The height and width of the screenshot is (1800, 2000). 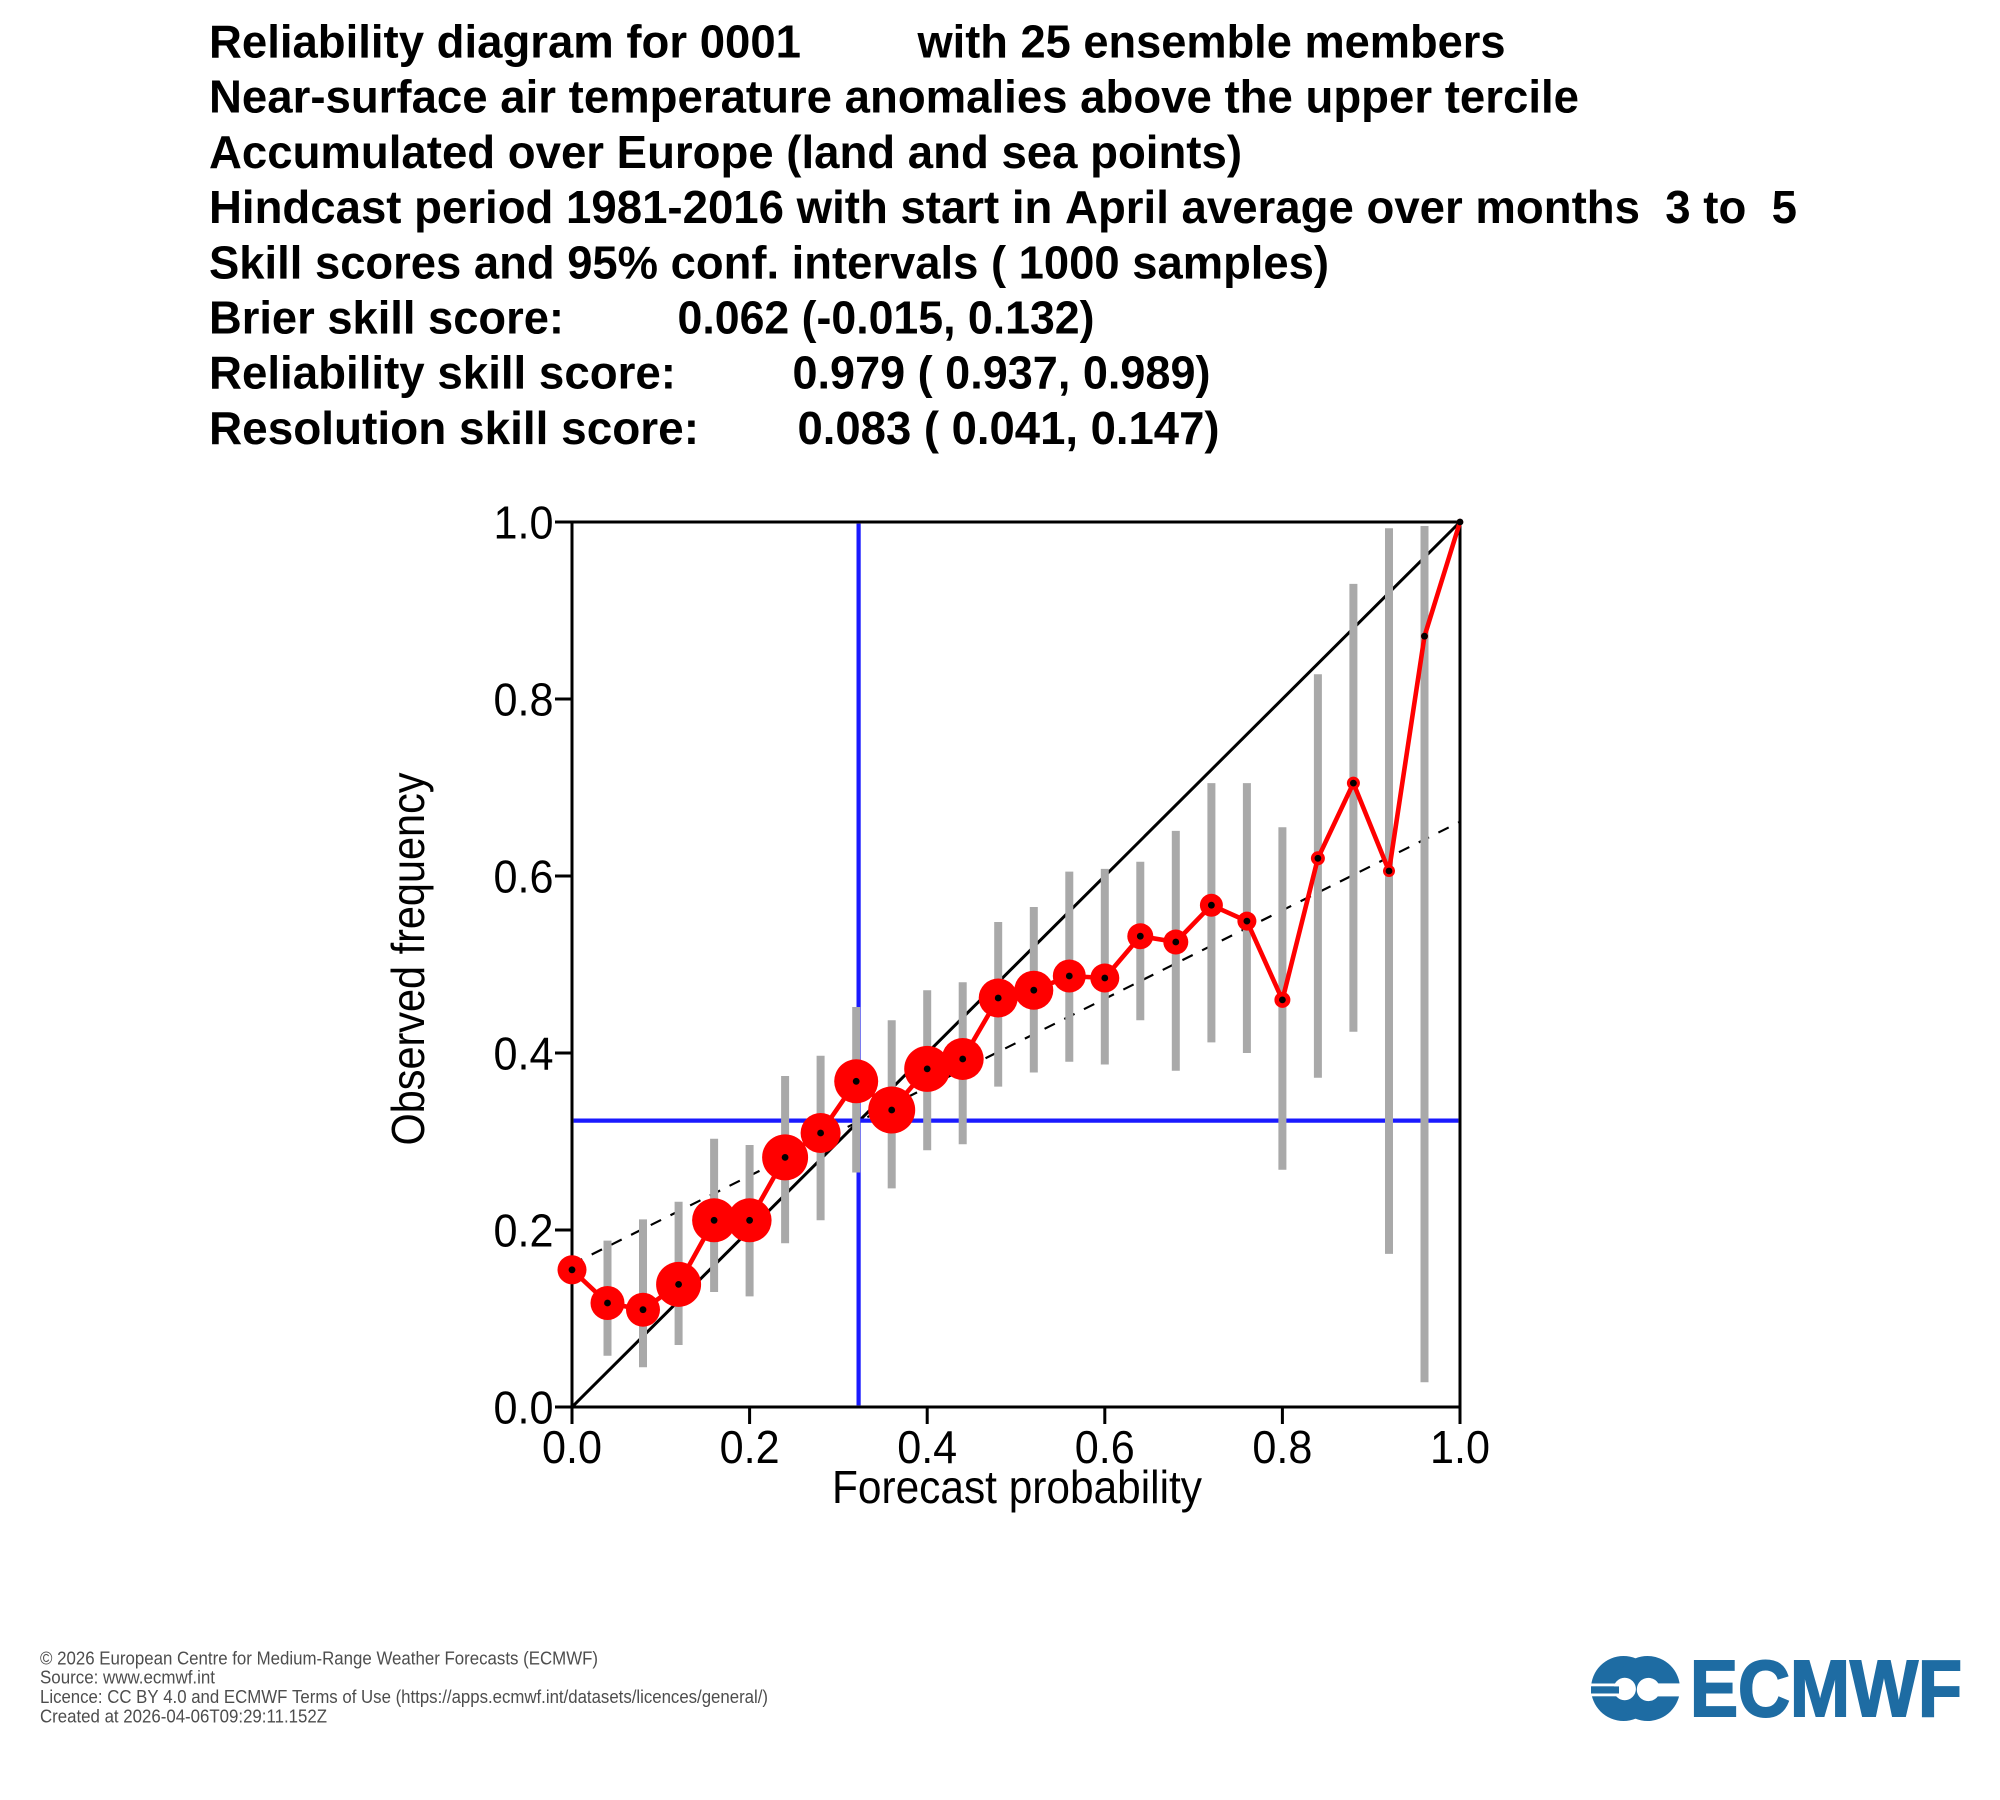 What do you see at coordinates (454, 428) in the screenshot?
I see `svg-text: Resolution skill score:` at bounding box center [454, 428].